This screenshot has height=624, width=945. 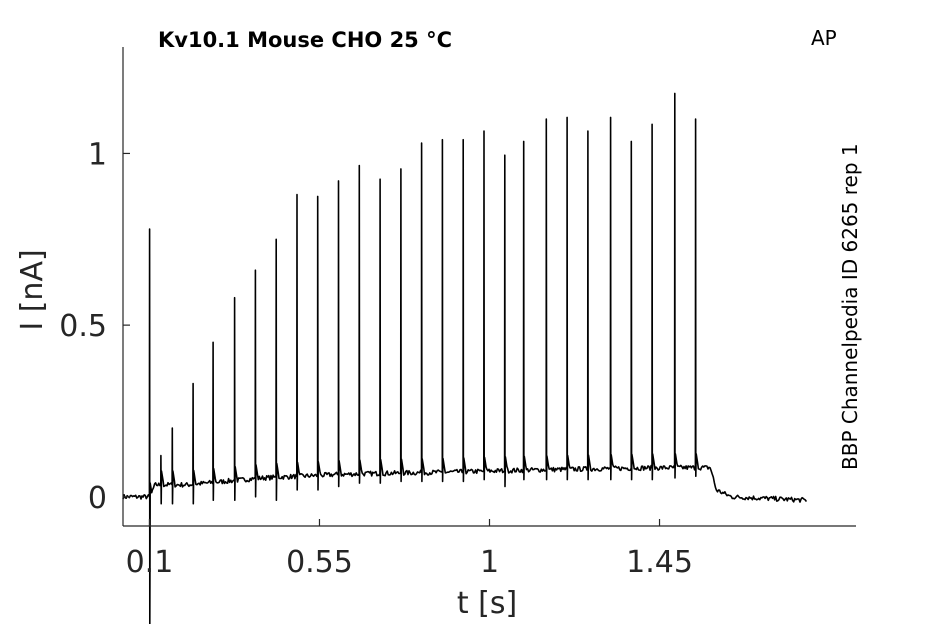 I want to click on x-axis-ticks: 0.1 0.55 1 1.45, so click(x=409, y=549).